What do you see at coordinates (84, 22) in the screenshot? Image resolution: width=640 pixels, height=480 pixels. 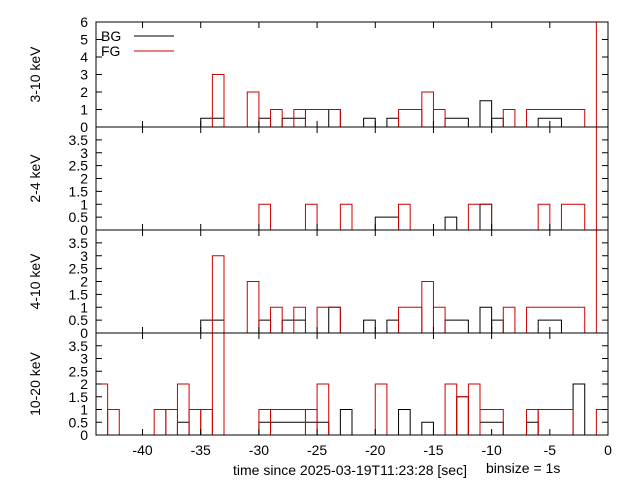 I see `y-tick-label: 6` at bounding box center [84, 22].